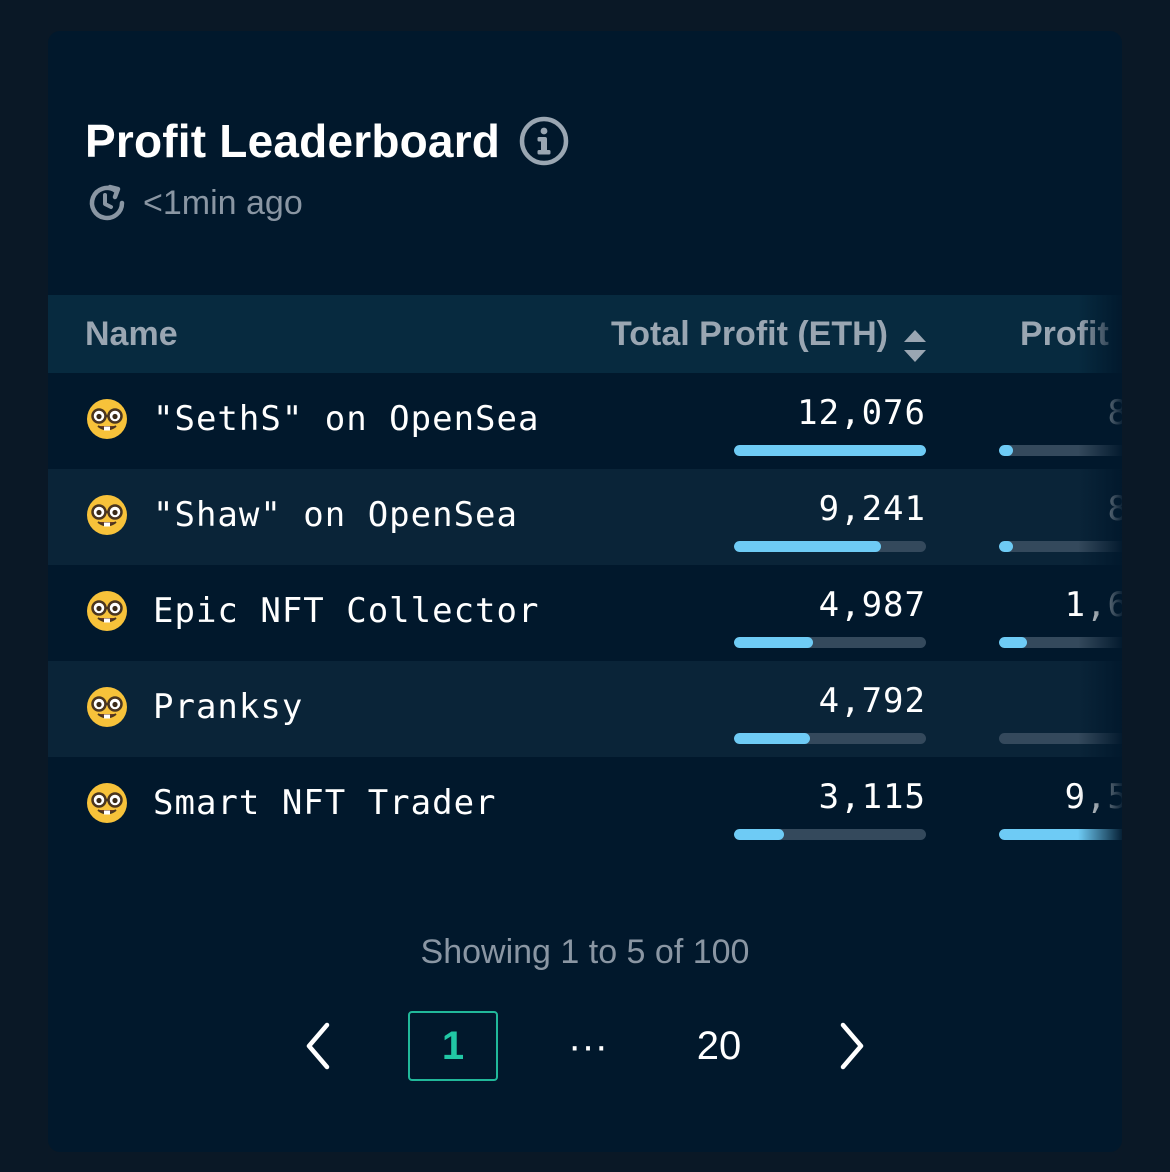 This screenshot has height=1172, width=1170. What do you see at coordinates (1093, 797) in the screenshot?
I see `profit-value: 9,5` at bounding box center [1093, 797].